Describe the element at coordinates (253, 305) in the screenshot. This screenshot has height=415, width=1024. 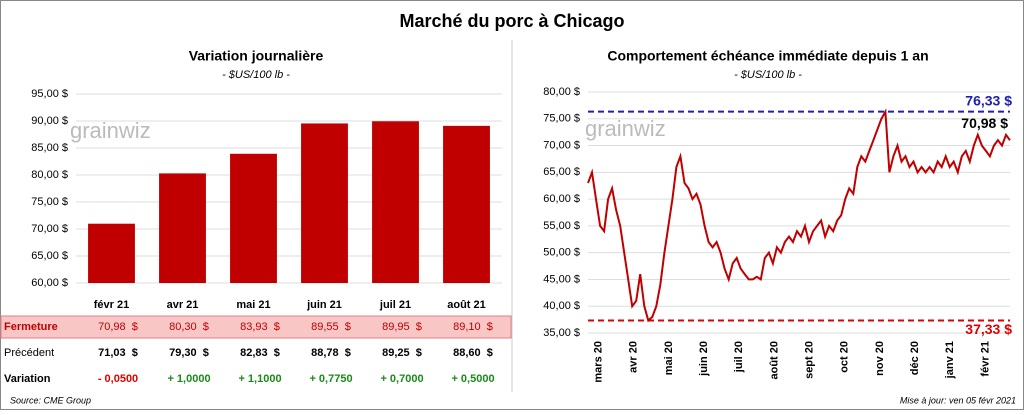
I see `x-tick-label: mai 21` at that location.